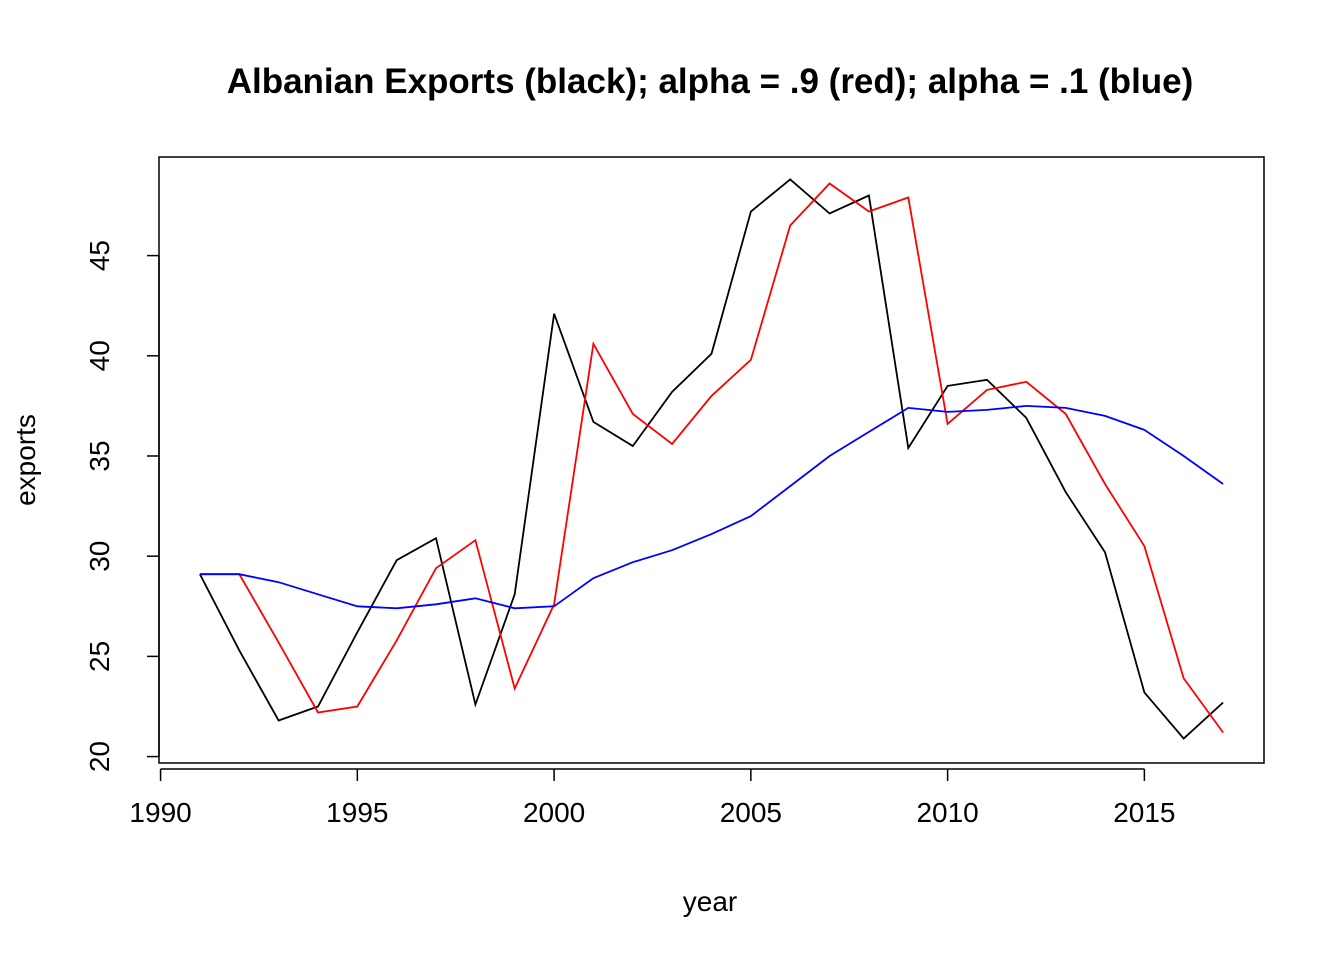 The image size is (1344, 965). I want to click on y-tick-label: 40, so click(99, 355).